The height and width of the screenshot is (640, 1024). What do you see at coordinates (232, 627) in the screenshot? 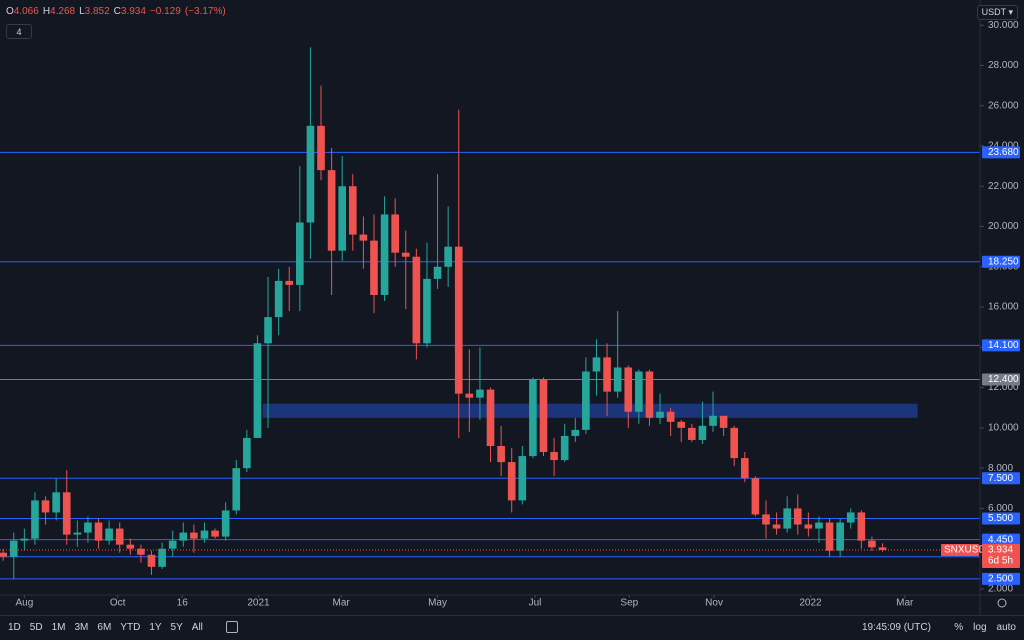
I see `date-range-icon` at bounding box center [232, 627].